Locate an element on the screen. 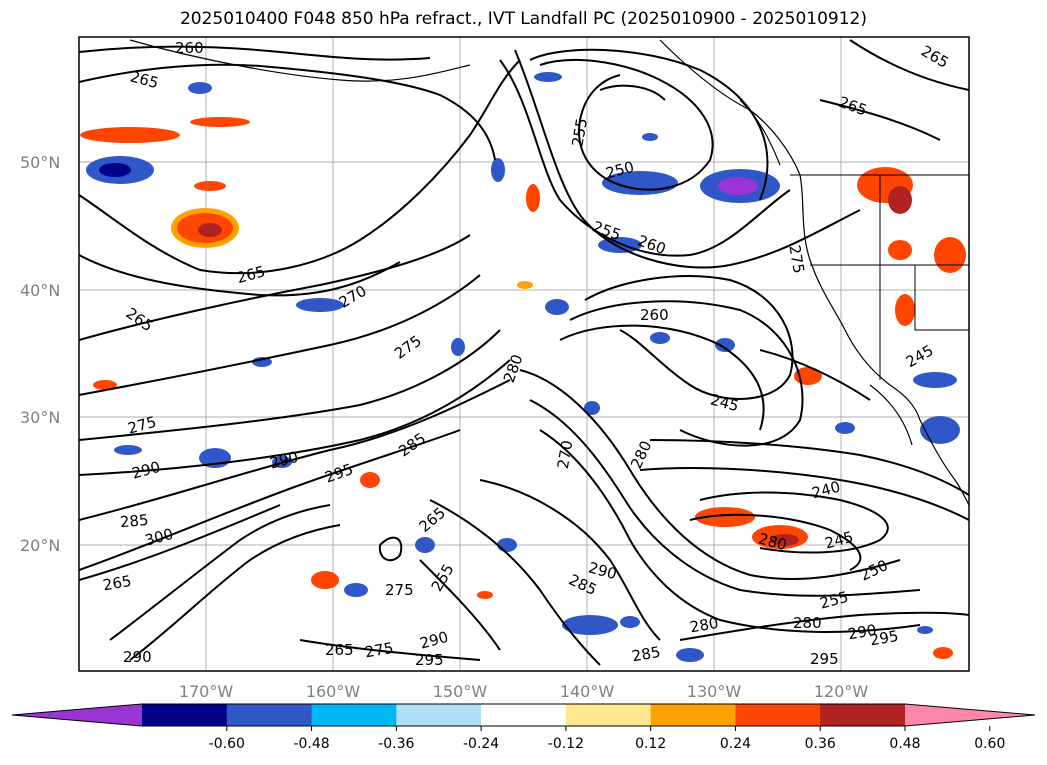  colorbar-tick-label: 0.24 is located at coordinates (735, 744).